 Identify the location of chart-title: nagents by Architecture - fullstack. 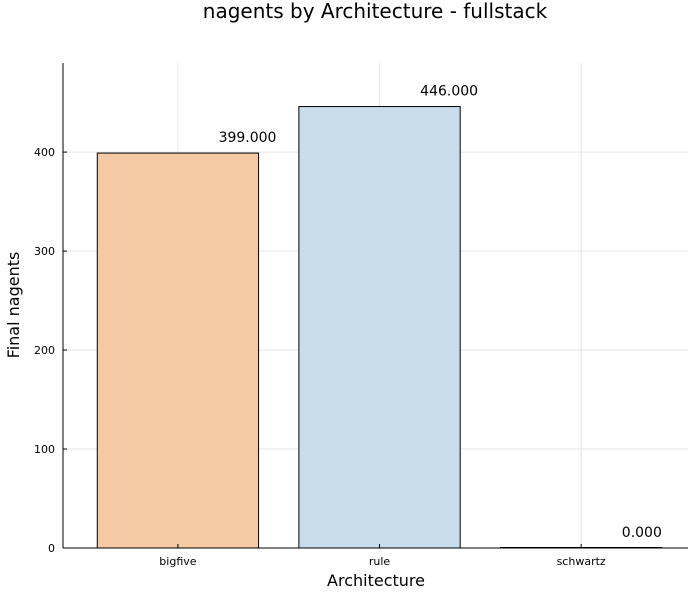
(375, 11).